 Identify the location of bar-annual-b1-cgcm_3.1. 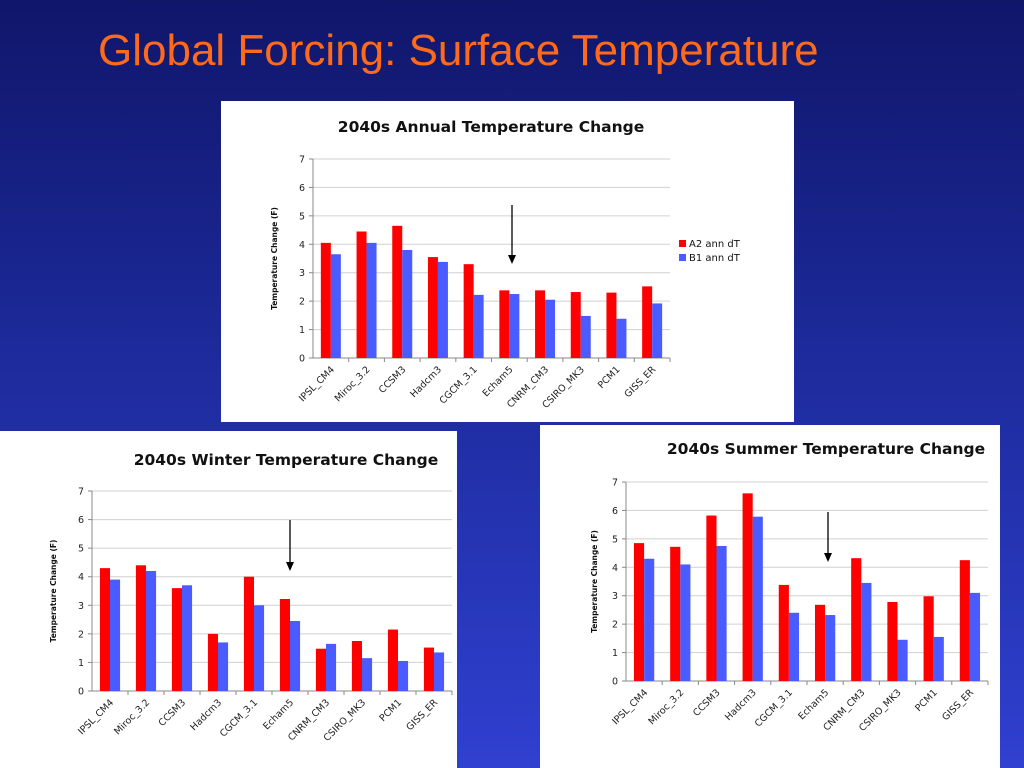
(478, 326).